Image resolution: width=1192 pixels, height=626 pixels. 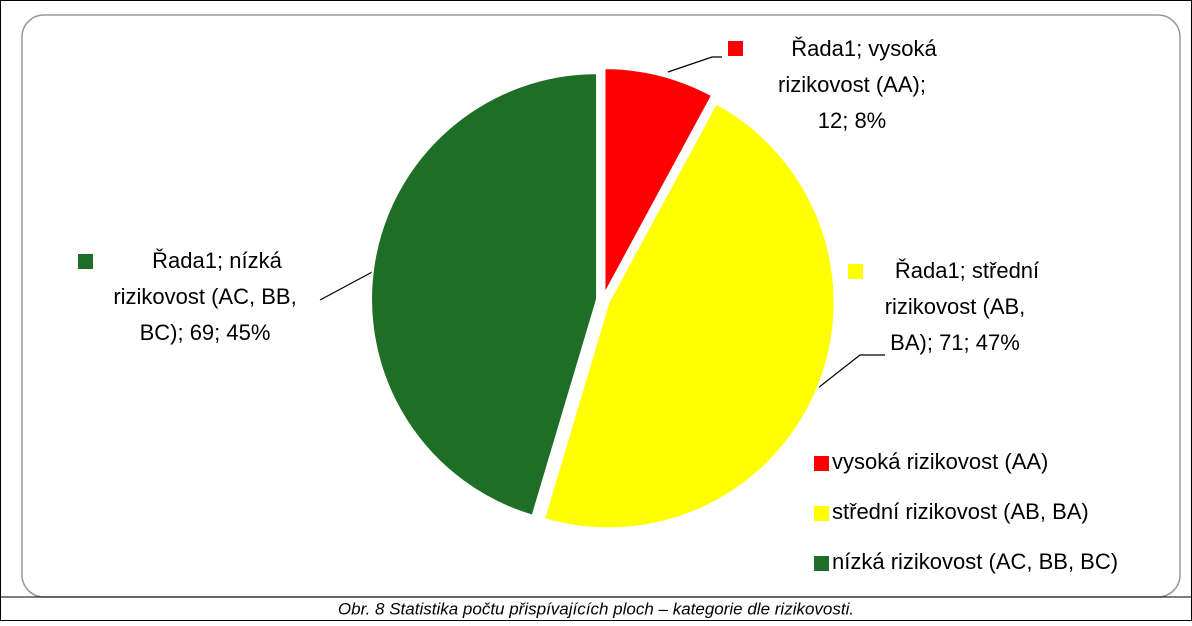 What do you see at coordinates (960, 511) in the screenshot?
I see `legend-label: střední rizikovost (AB, BA)` at bounding box center [960, 511].